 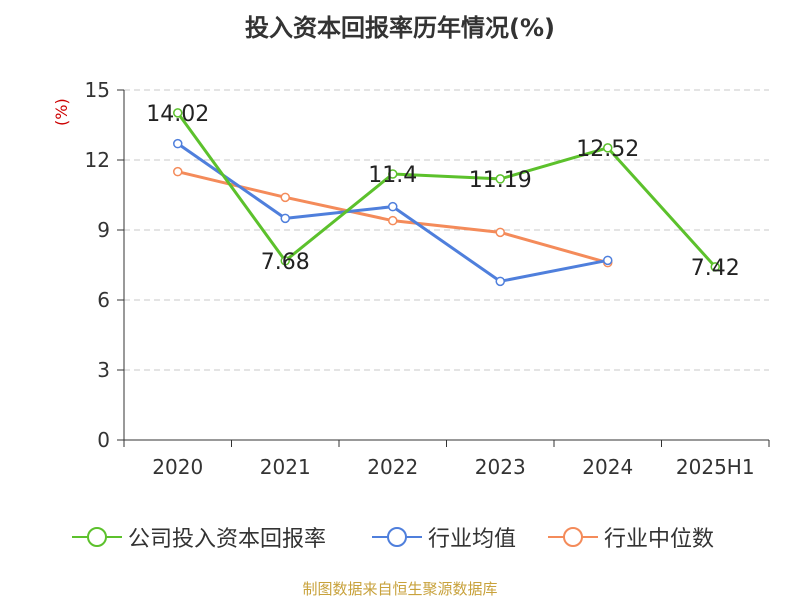 I want to click on legend-swatch-industry-median, so click(x=573, y=537).